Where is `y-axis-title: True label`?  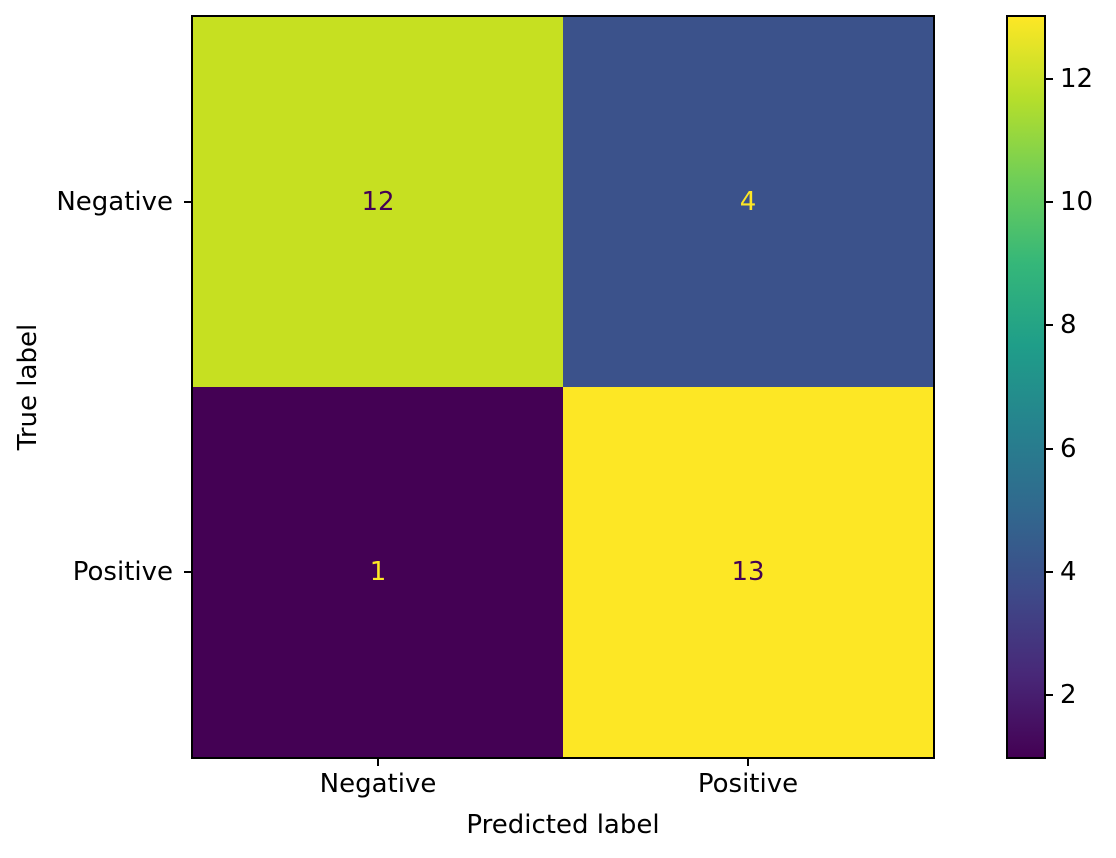
y-axis-title: True label is located at coordinates (28, 387).